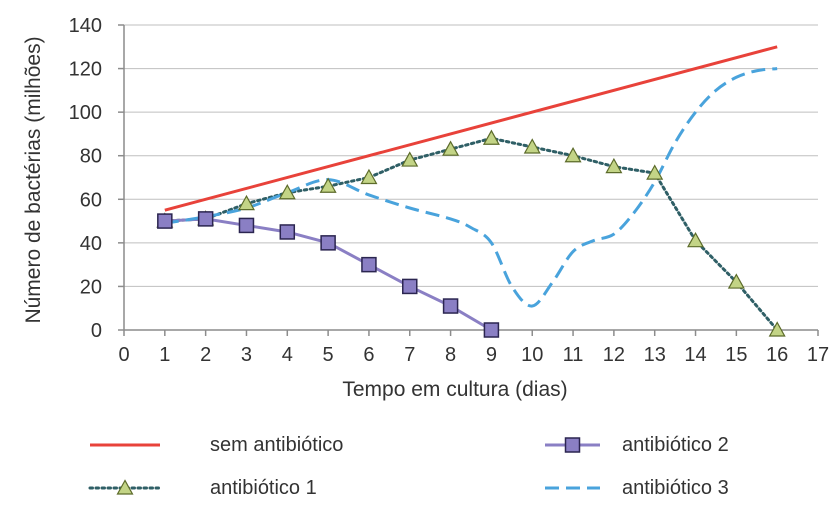 The image size is (840, 521). What do you see at coordinates (368, 355) in the screenshot?
I see `x-tick-label-6: 6` at bounding box center [368, 355].